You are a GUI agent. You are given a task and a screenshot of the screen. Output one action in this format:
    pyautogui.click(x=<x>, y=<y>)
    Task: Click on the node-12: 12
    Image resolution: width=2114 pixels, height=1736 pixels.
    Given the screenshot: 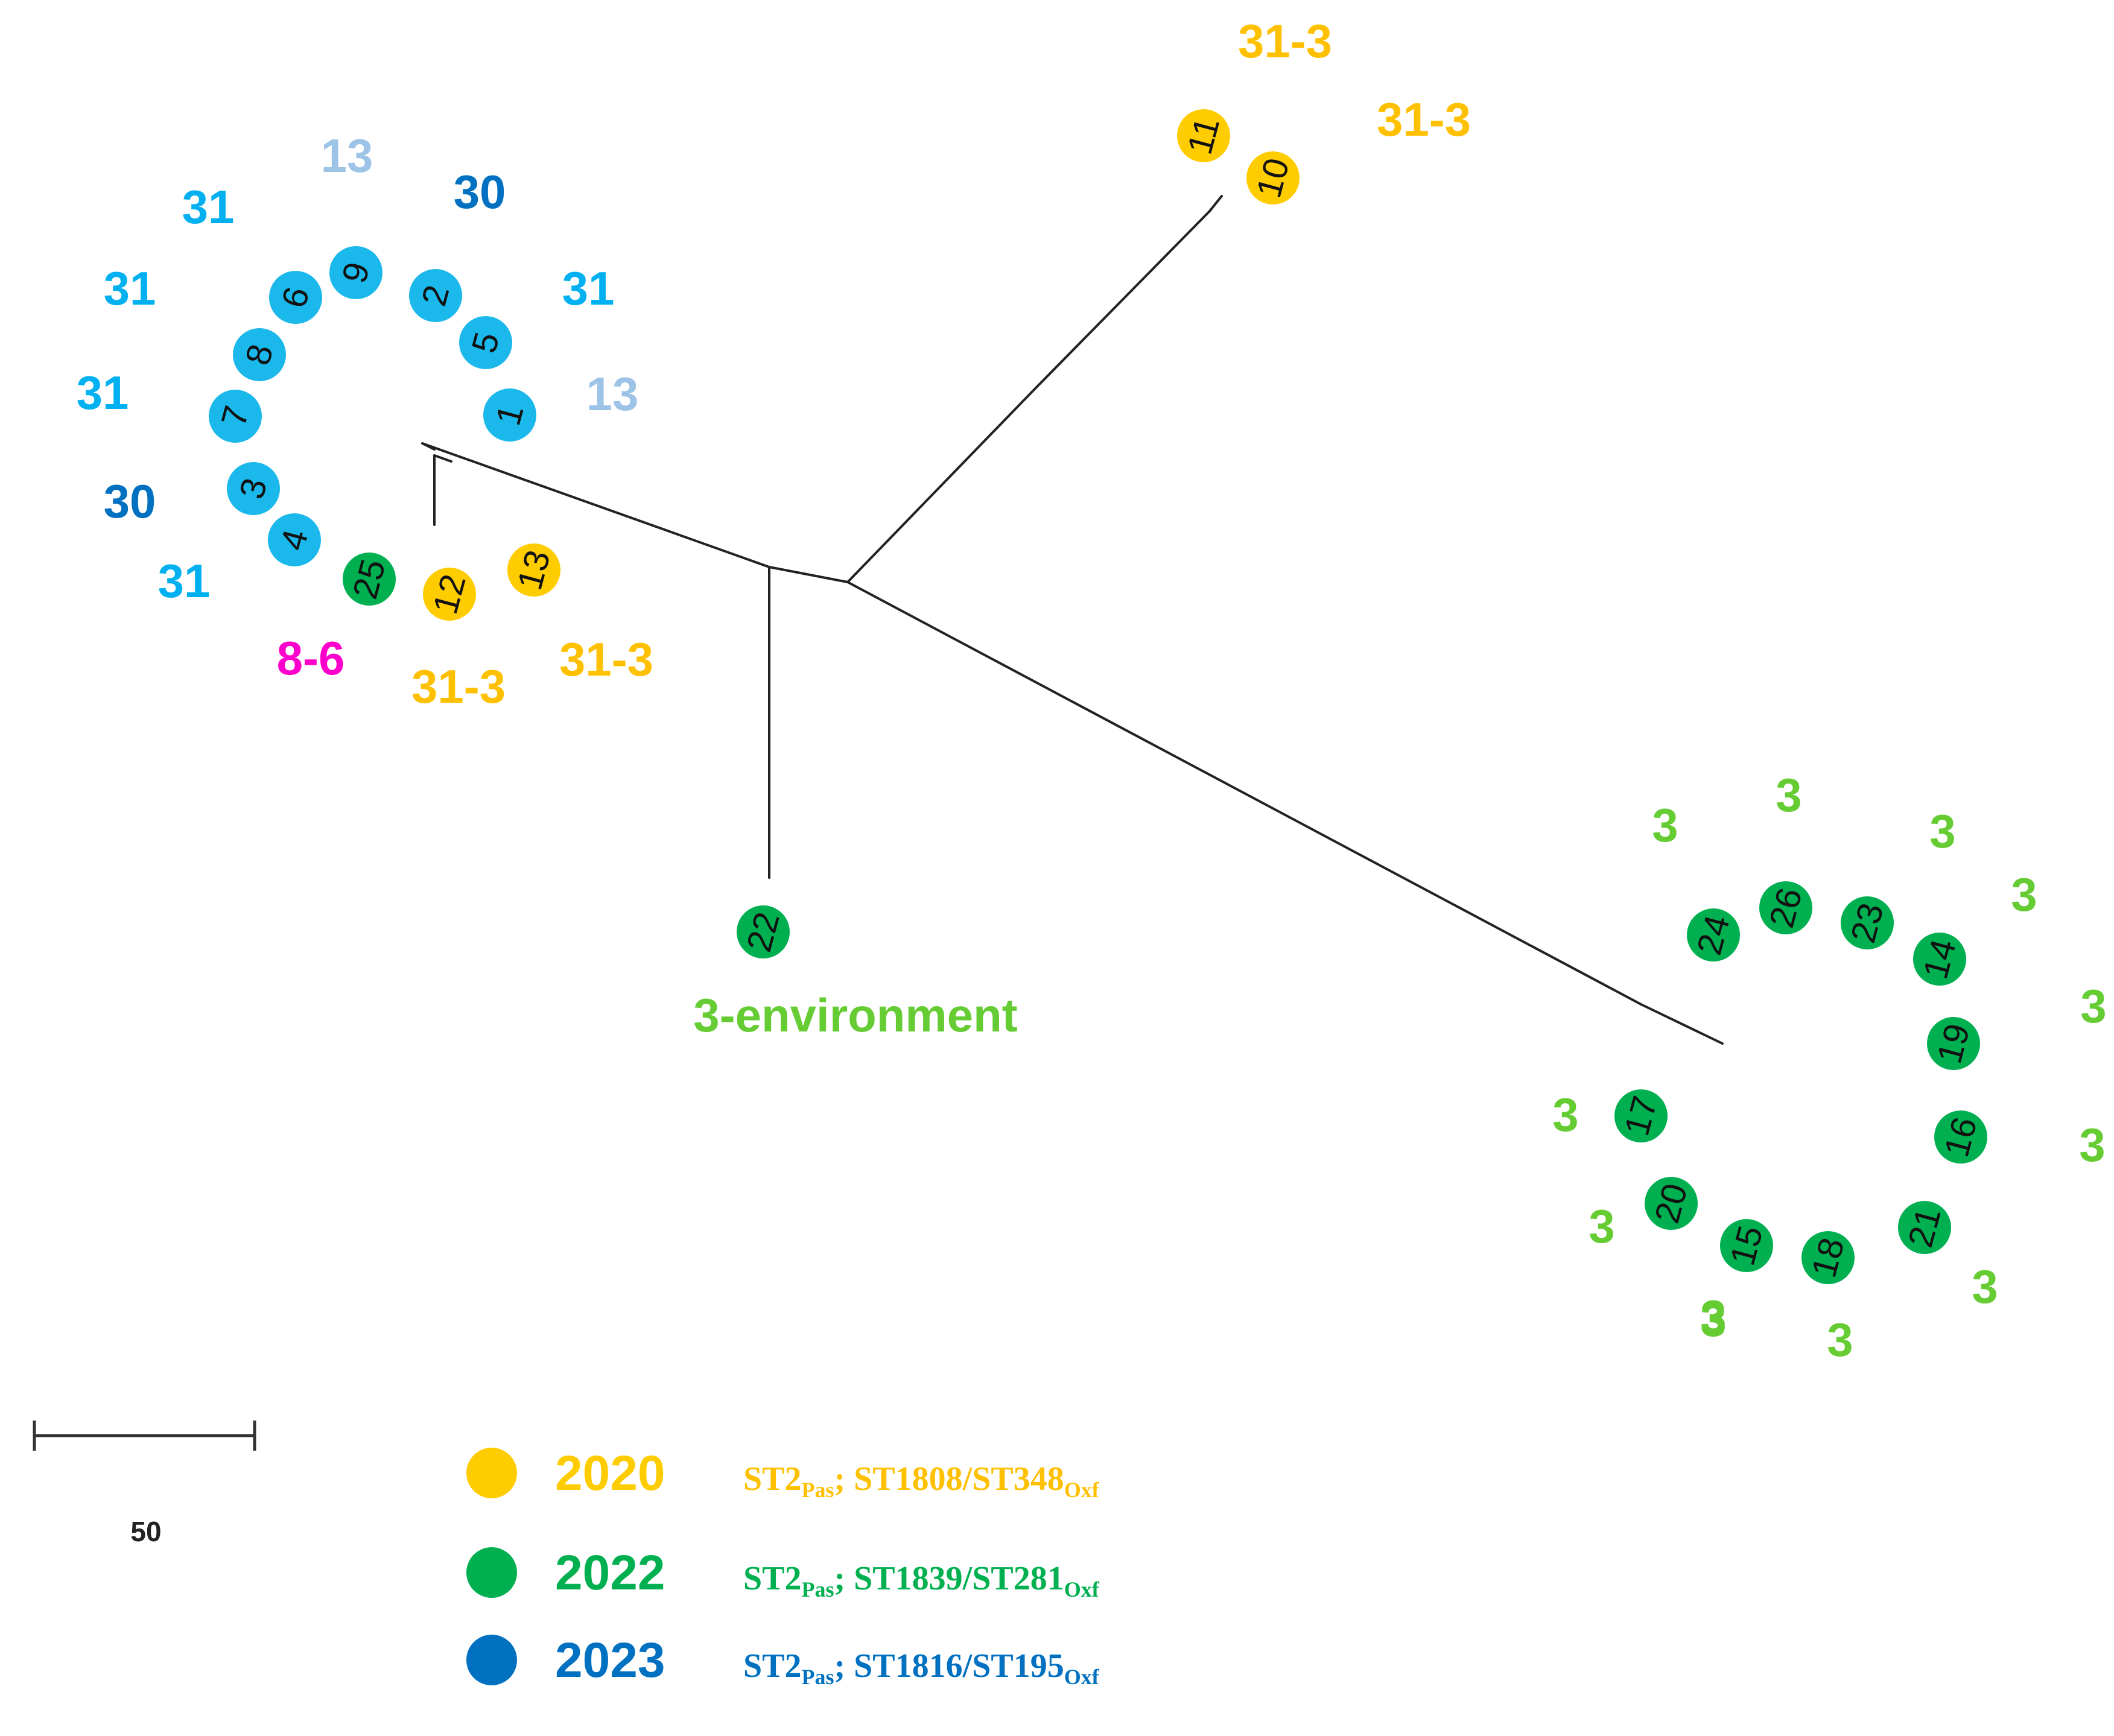 What is the action you would take?
    pyautogui.click(x=449, y=594)
    